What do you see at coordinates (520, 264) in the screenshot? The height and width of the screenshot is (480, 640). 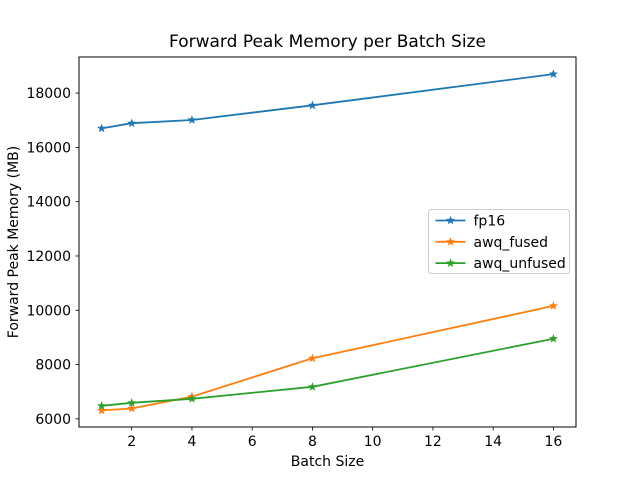 I see `legend-label-awq_unfused: awq_unfused` at bounding box center [520, 264].